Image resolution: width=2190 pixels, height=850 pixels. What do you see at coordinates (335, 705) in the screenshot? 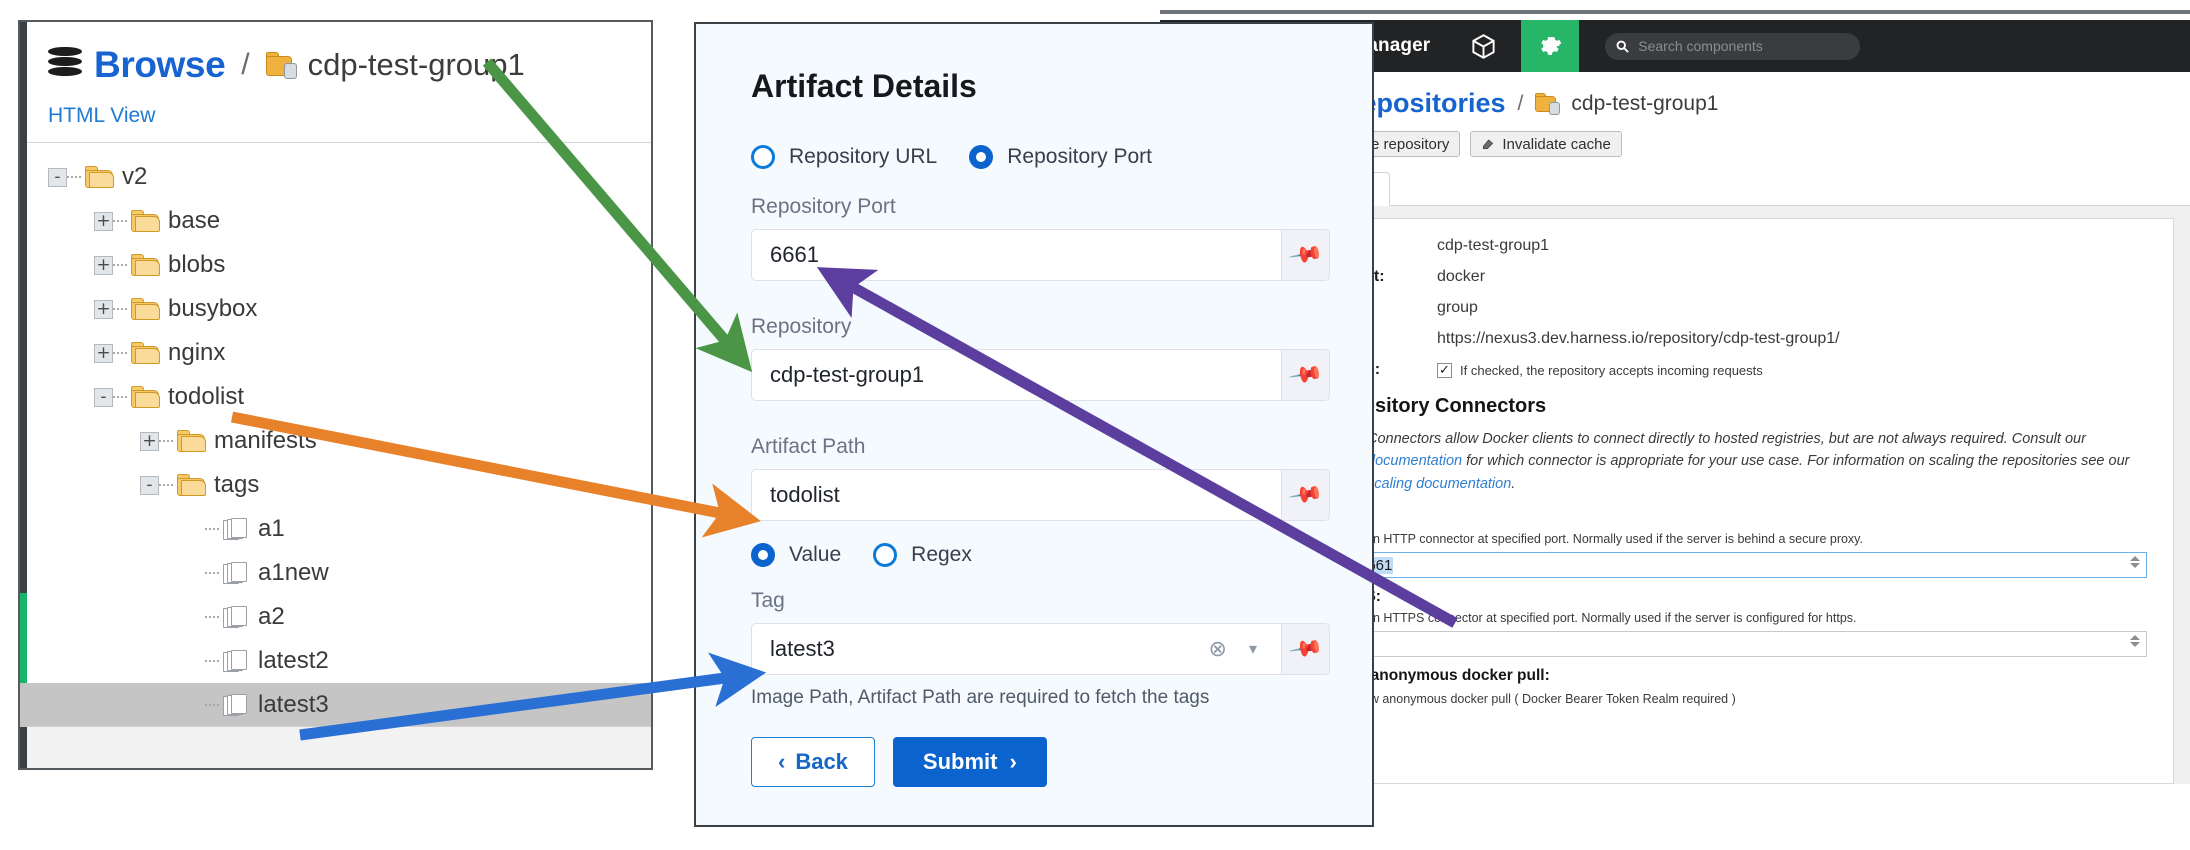
I see `tree-node-latest3: latest3` at bounding box center [335, 705].